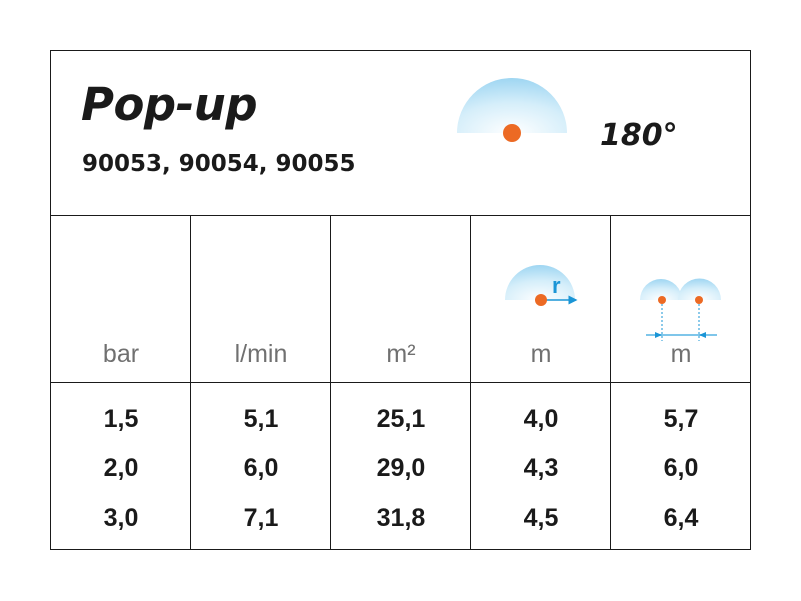 The height and width of the screenshot is (601, 801). I want to click on unit-flow: l/min, so click(261, 354).